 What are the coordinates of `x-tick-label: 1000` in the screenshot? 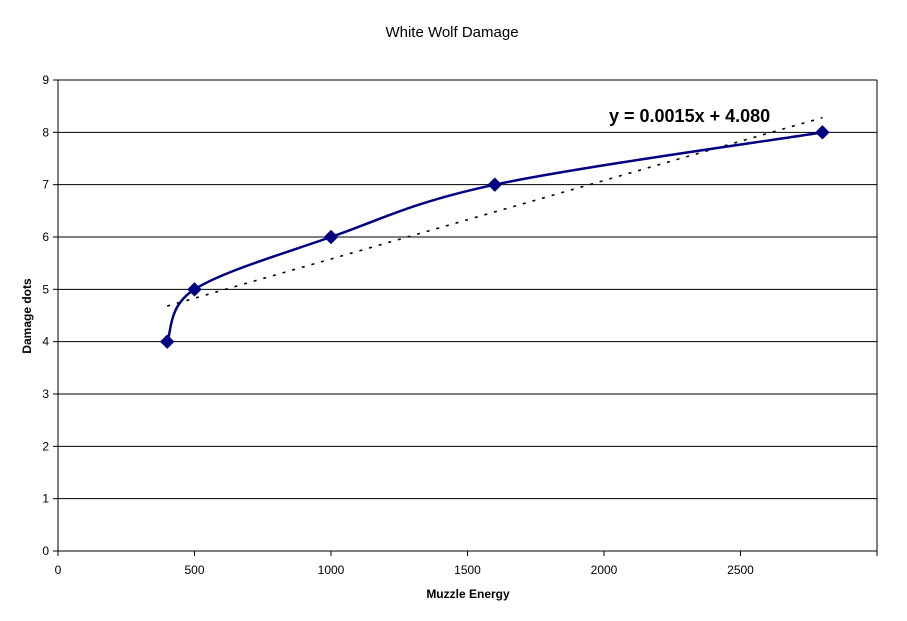 It's located at (331, 570).